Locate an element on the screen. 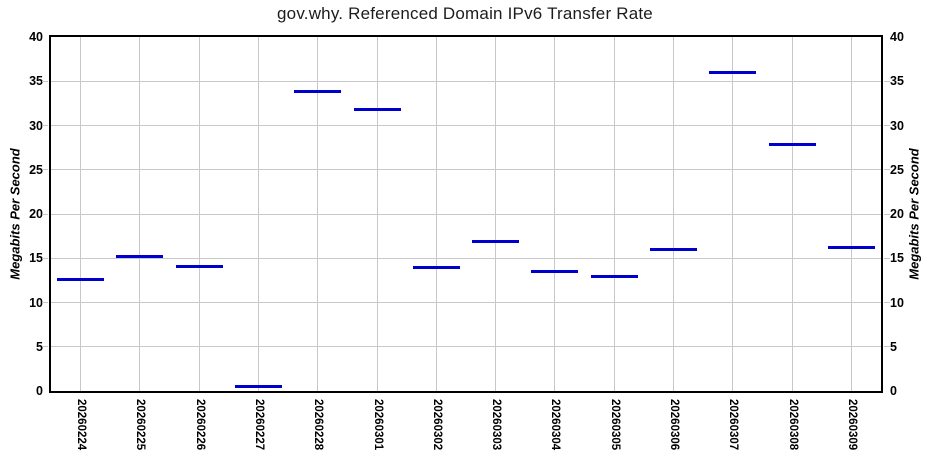 This screenshot has height=460, width=930. x-tick-label: 20260225 is located at coordinates (140, 425).